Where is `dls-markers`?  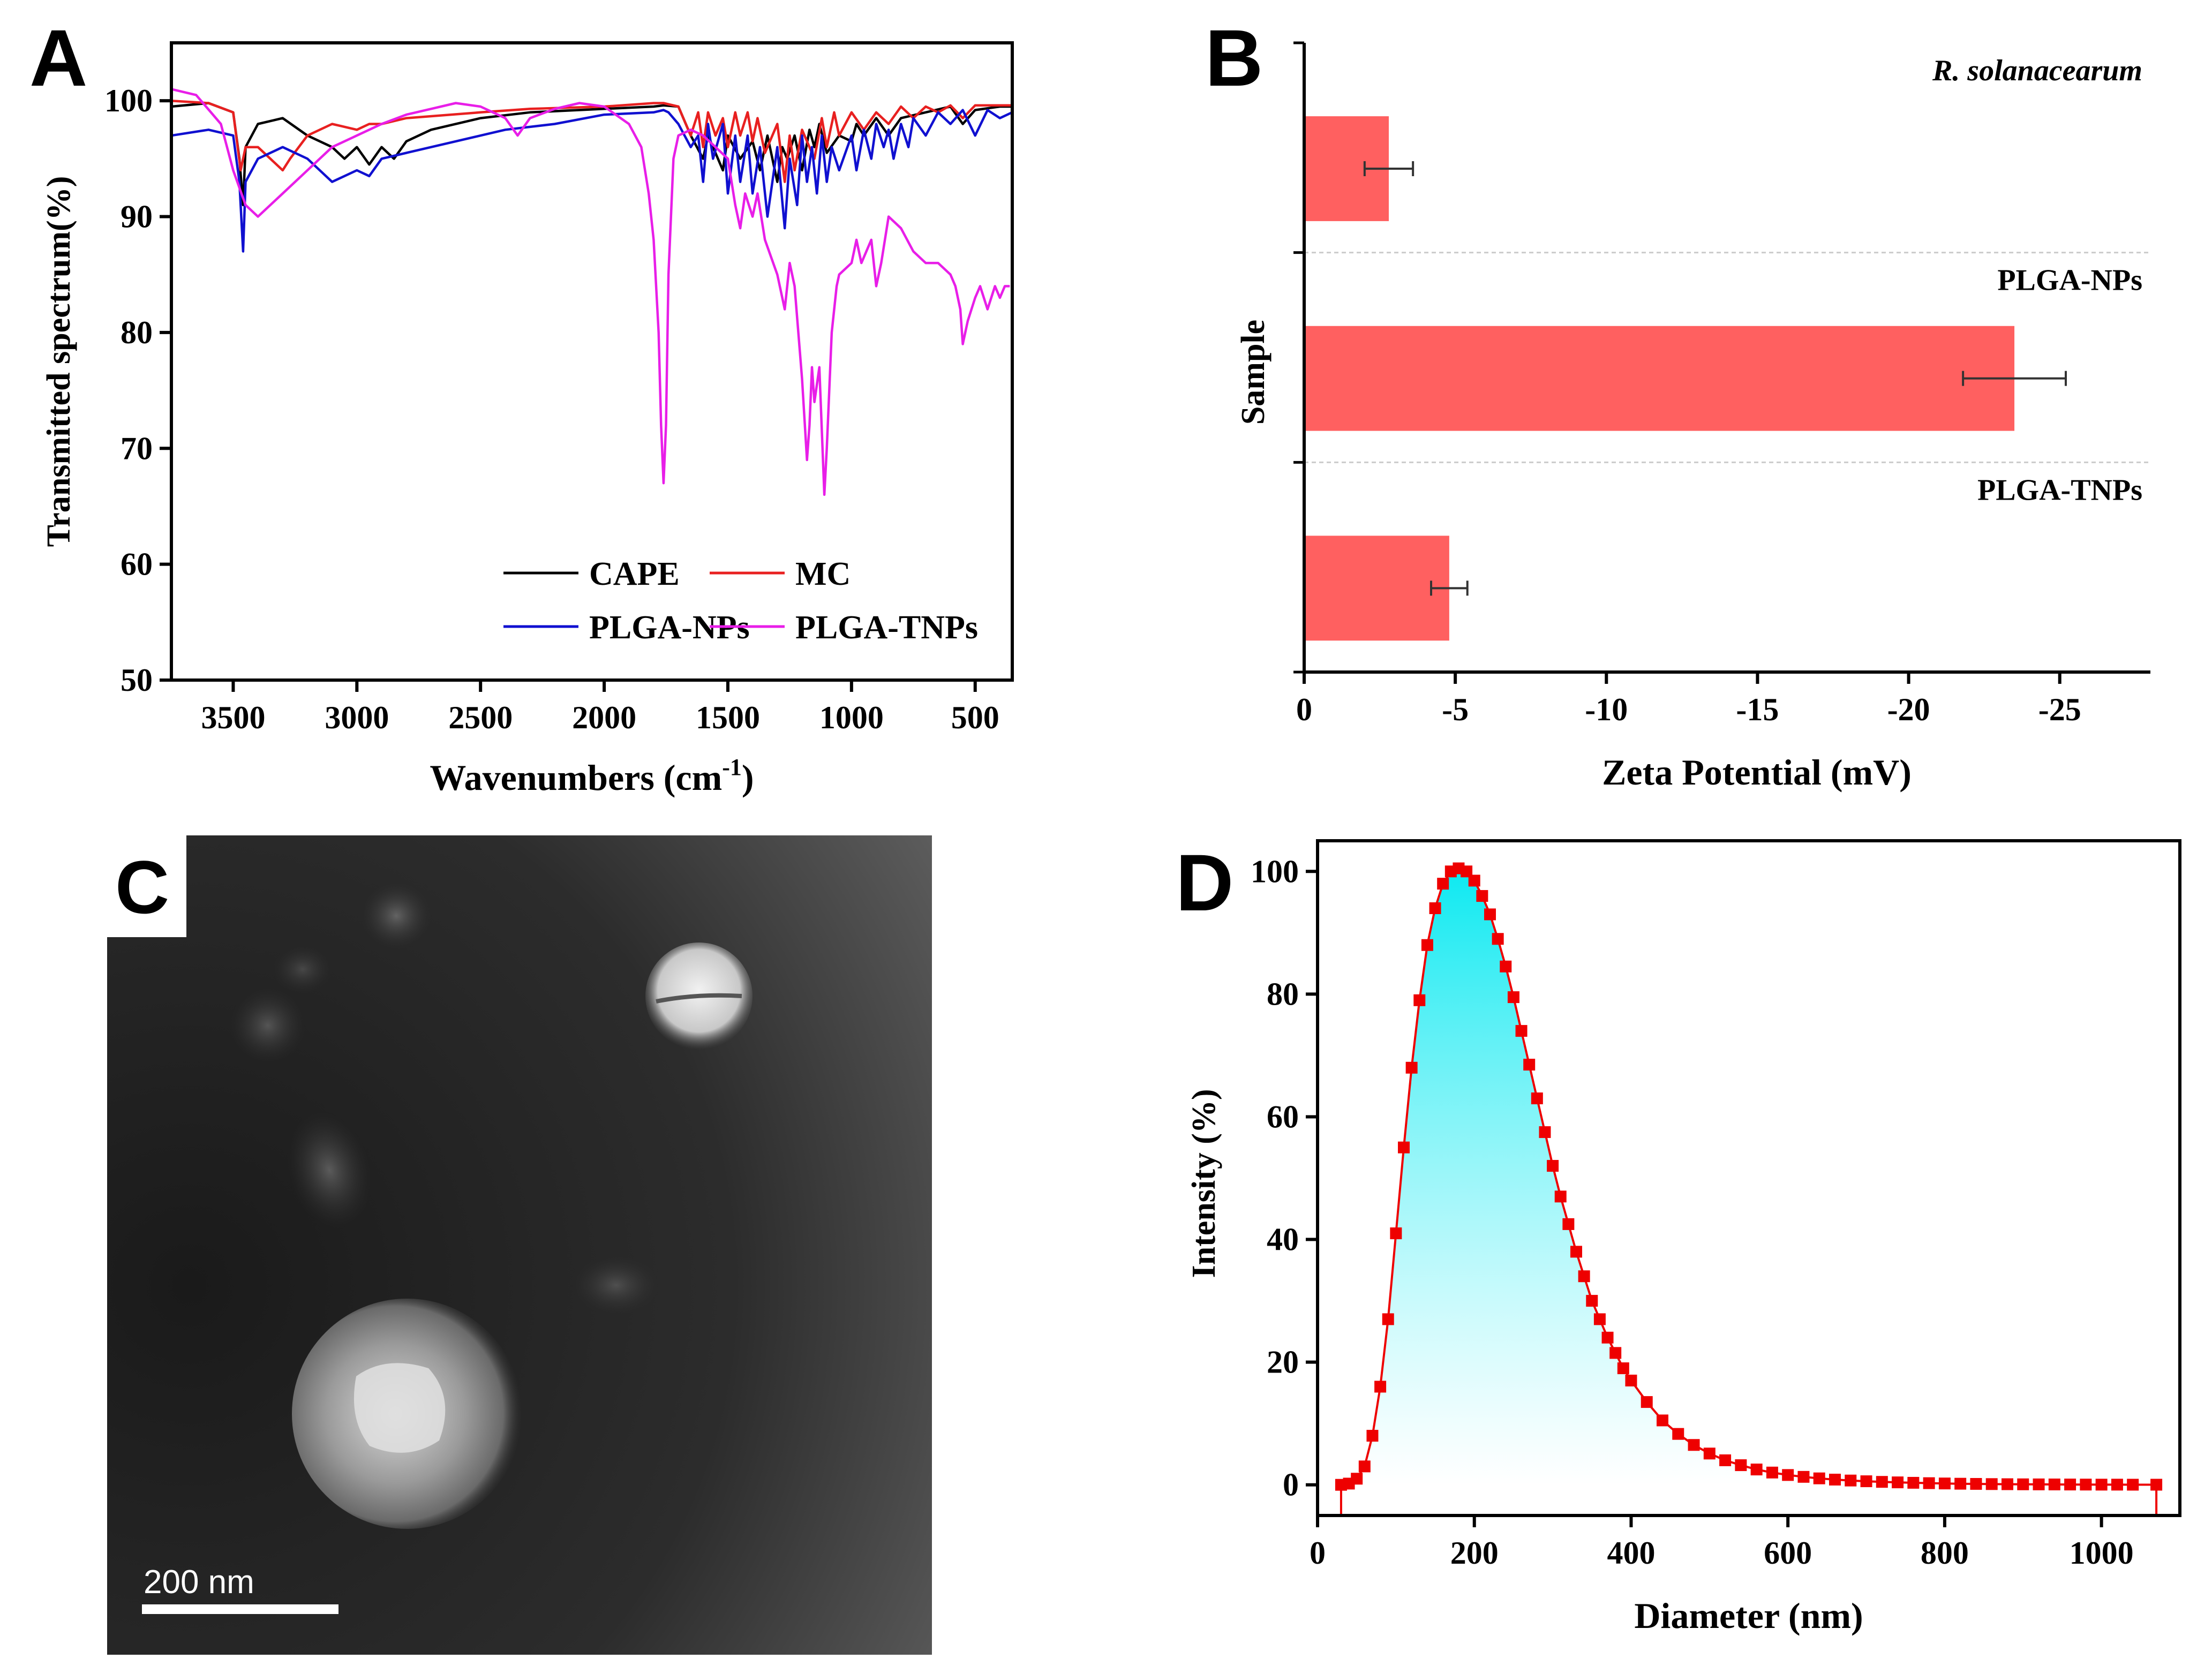 dls-markers is located at coordinates (1749, 1176).